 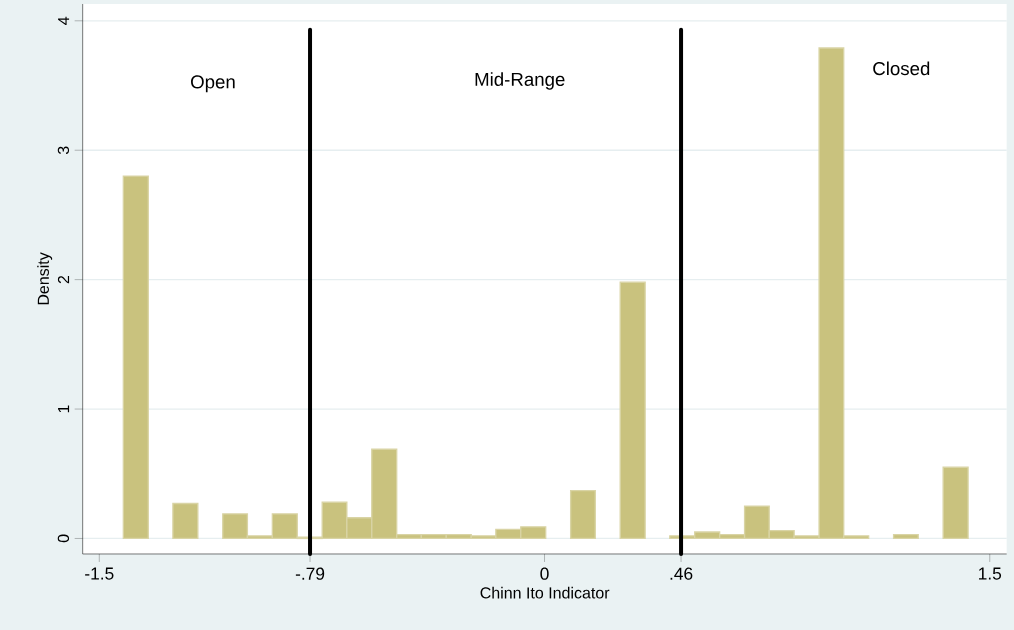 What do you see at coordinates (213, 84) in the screenshot?
I see `annotation: Open` at bounding box center [213, 84].